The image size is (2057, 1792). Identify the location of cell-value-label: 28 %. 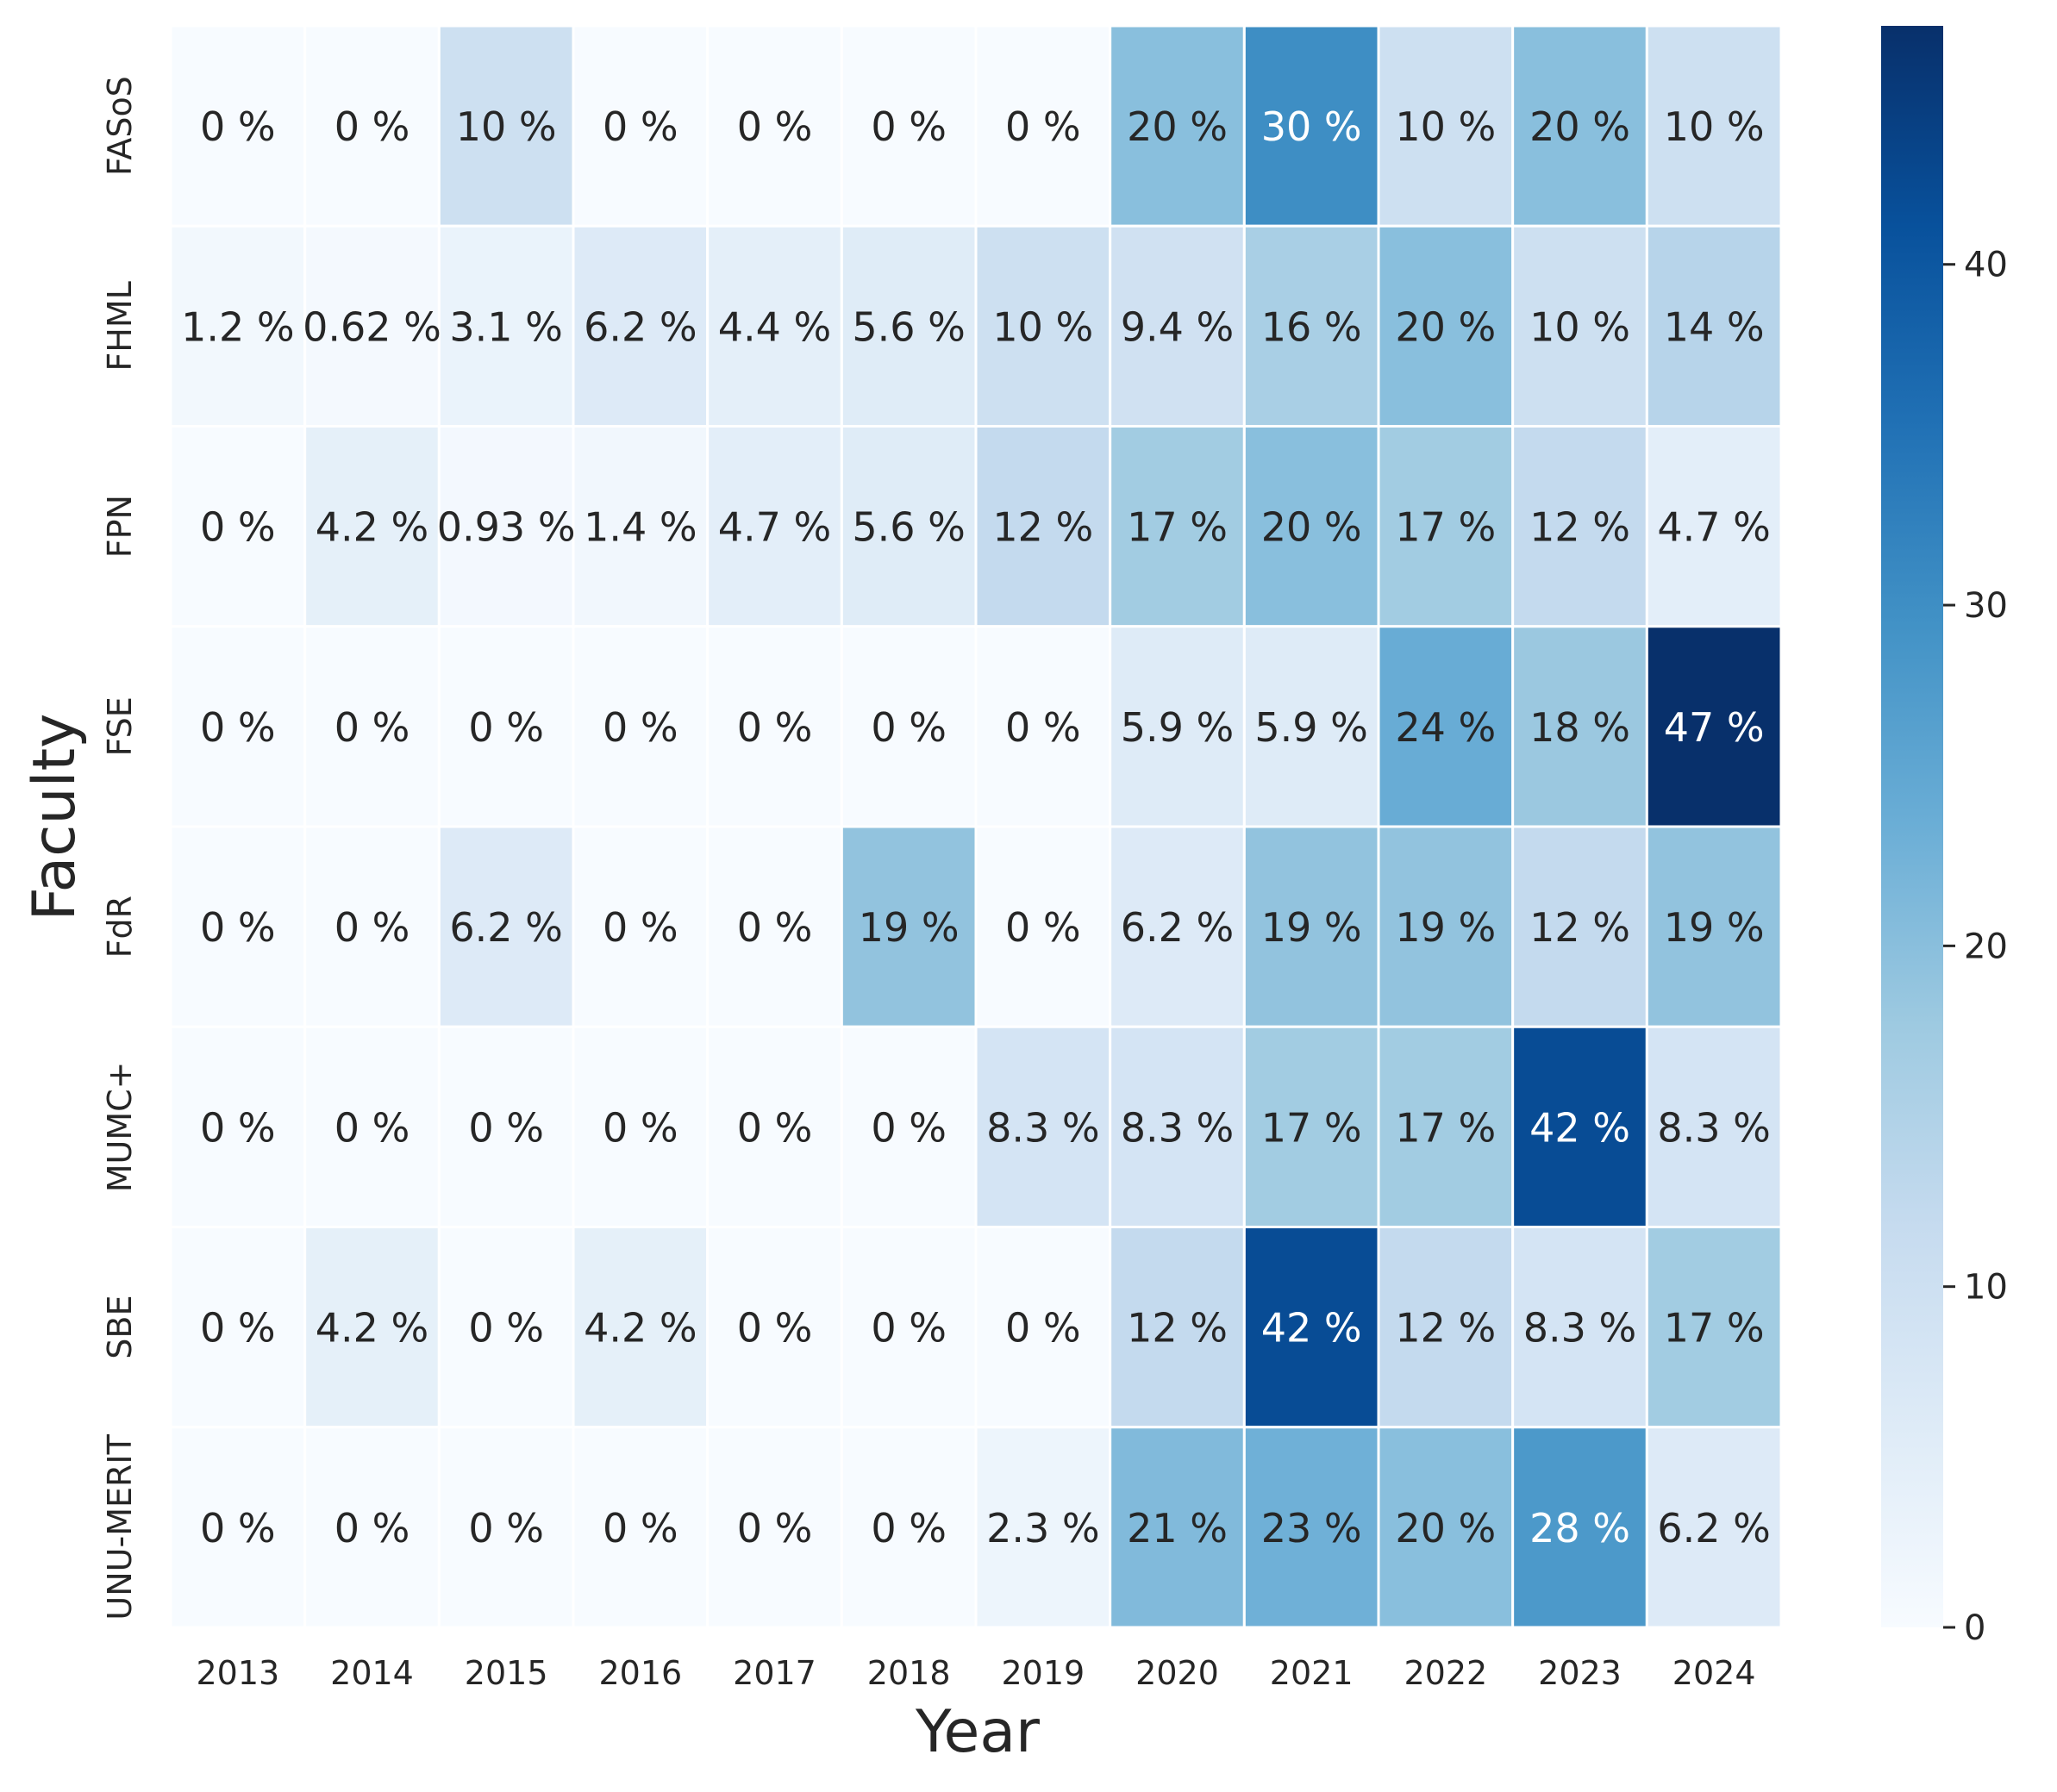
(1580, 1528).